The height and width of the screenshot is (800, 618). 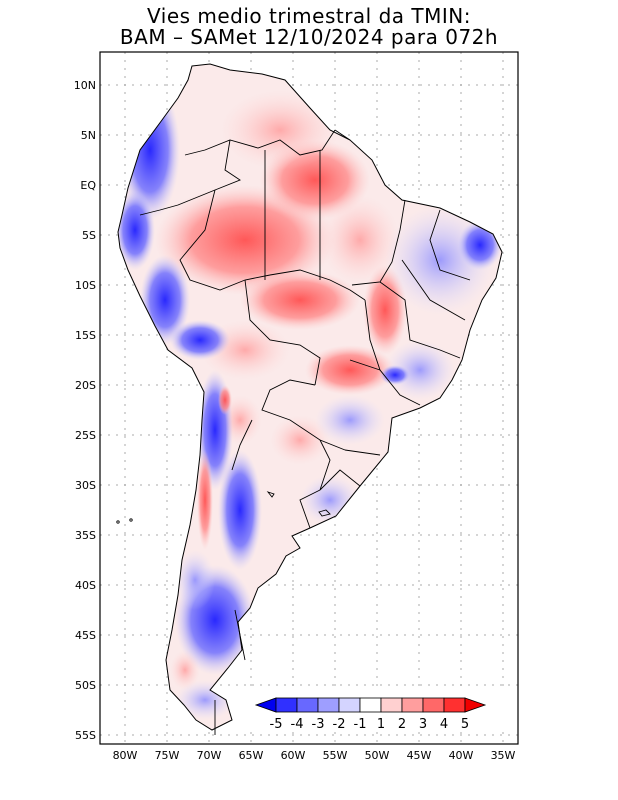 What do you see at coordinates (314, 755) in the screenshot?
I see `longitude-labels: 80W 75W 70W 65W 60W 55W 50W 45W 40W 35W` at bounding box center [314, 755].